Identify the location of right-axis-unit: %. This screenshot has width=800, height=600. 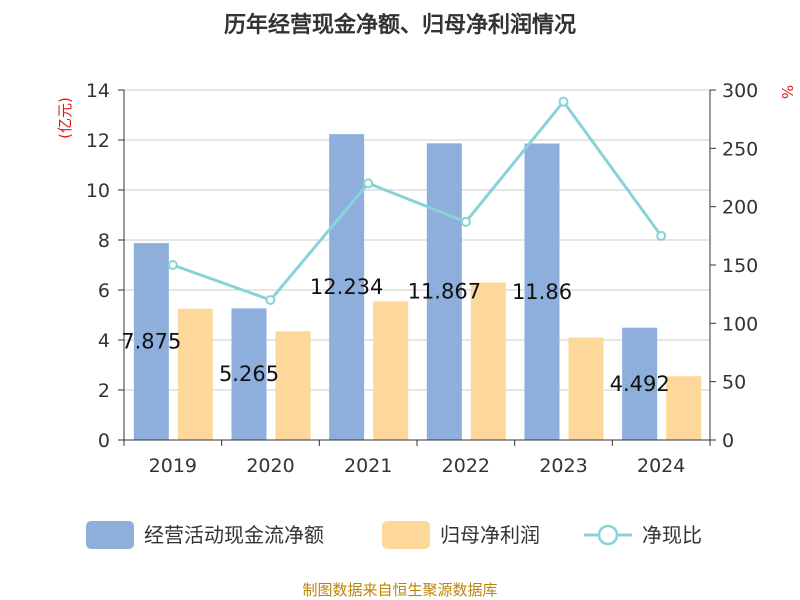
(787, 92).